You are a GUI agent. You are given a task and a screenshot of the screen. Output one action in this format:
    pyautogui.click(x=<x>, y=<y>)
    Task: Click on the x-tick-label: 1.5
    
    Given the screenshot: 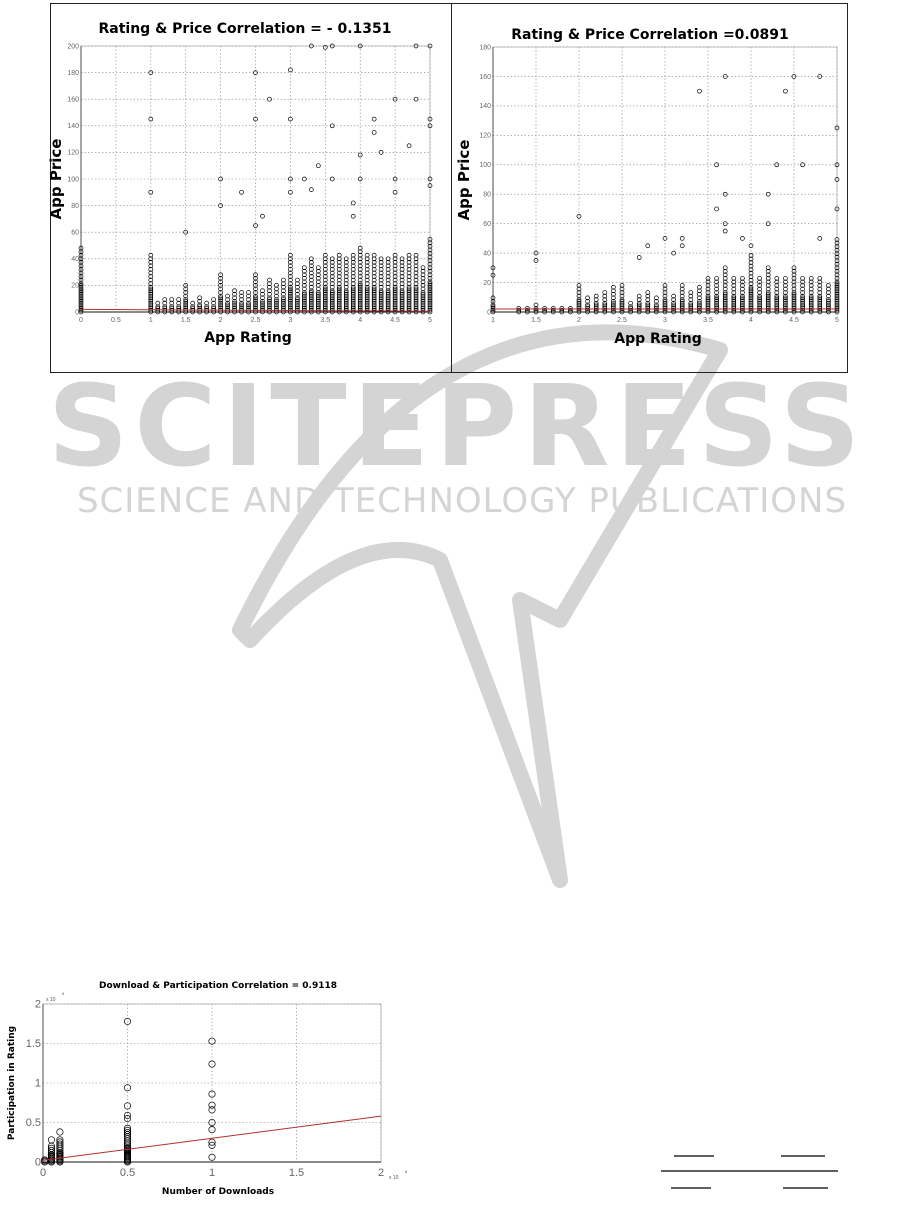 What is the action you would take?
    pyautogui.click(x=186, y=320)
    